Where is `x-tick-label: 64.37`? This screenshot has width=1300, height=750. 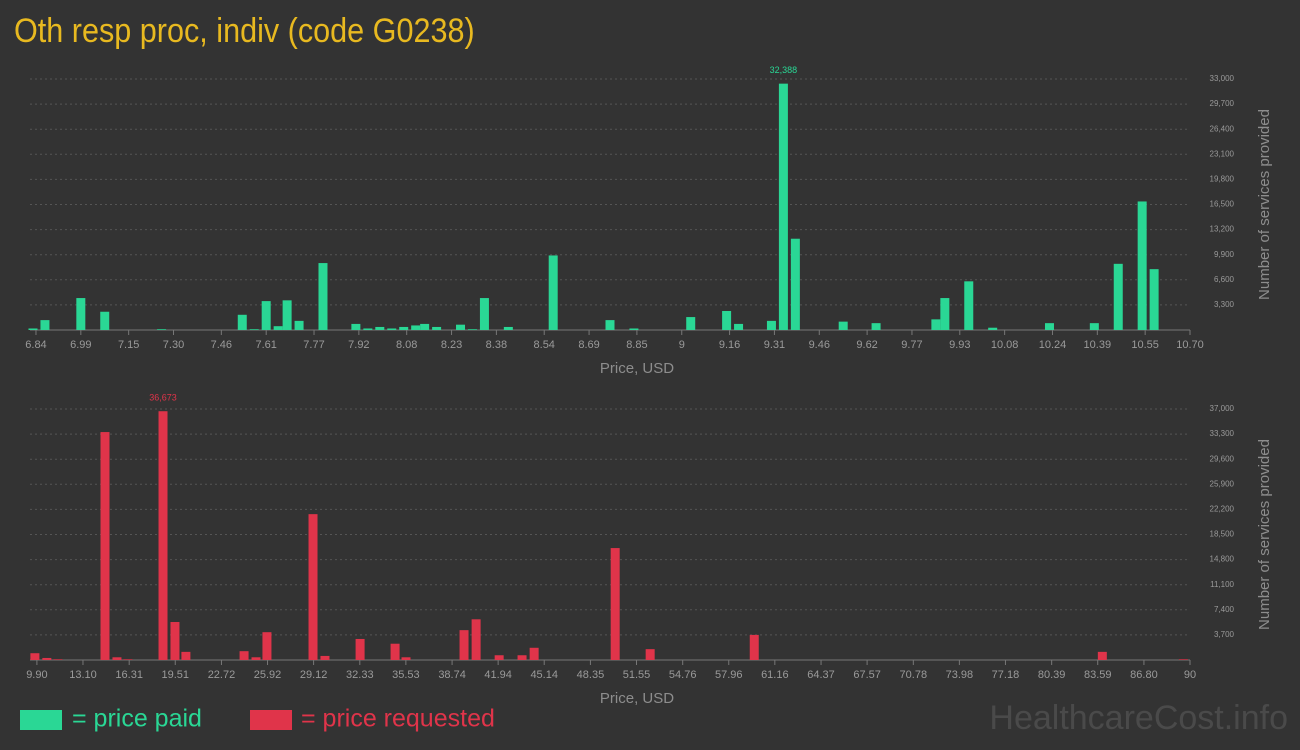
x-tick-label: 64.37 is located at coordinates (821, 675).